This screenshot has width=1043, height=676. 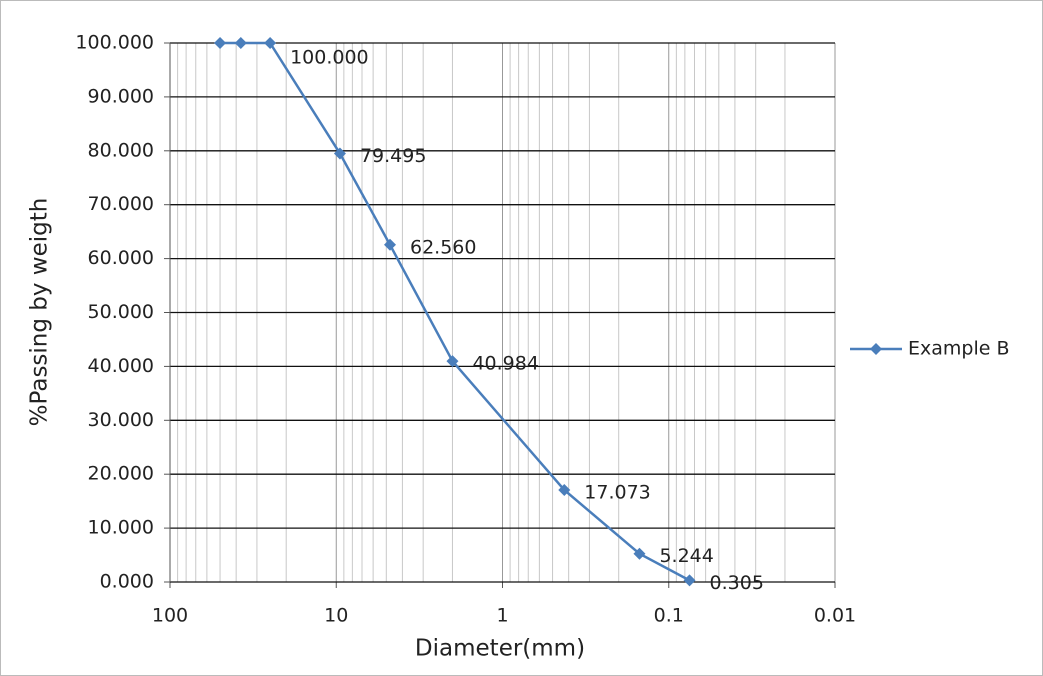 What do you see at coordinates (443, 247) in the screenshot?
I see `data-label: 62.560` at bounding box center [443, 247].